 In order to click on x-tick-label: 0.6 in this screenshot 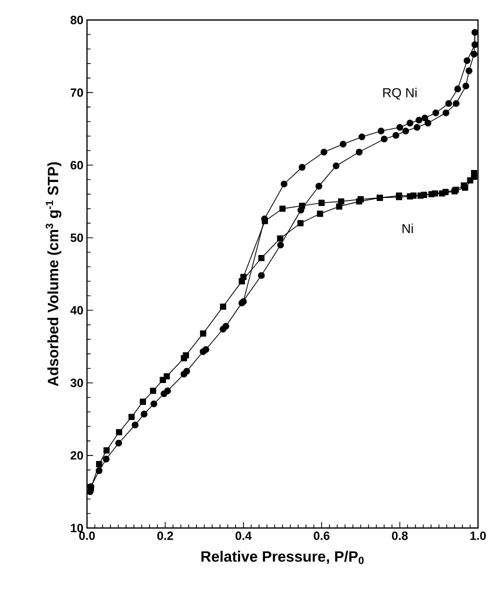, I will do `click(322, 536)`.